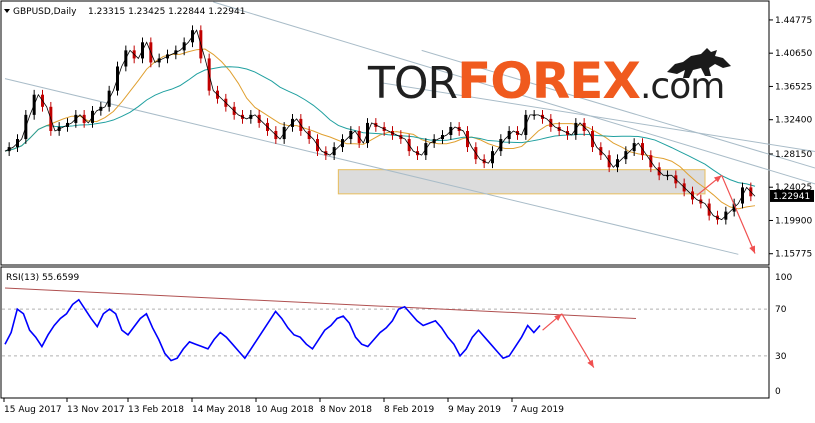 The height and width of the screenshot is (423, 815). I want to click on price-tick-label: 1.24025, so click(793, 188).